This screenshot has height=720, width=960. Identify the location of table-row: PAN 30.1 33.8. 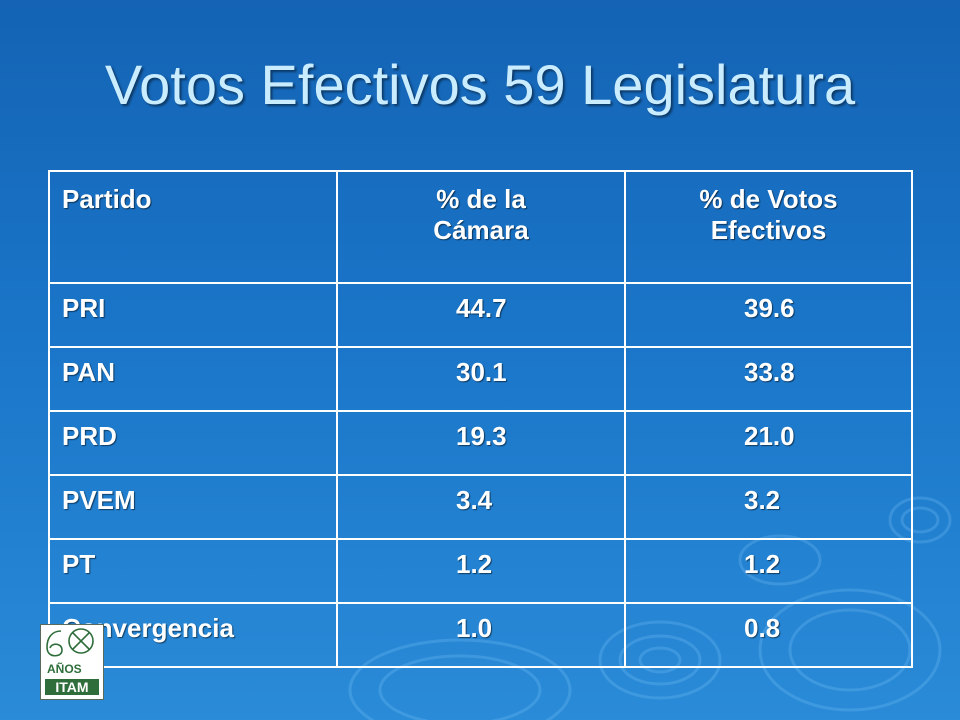
(480, 379).